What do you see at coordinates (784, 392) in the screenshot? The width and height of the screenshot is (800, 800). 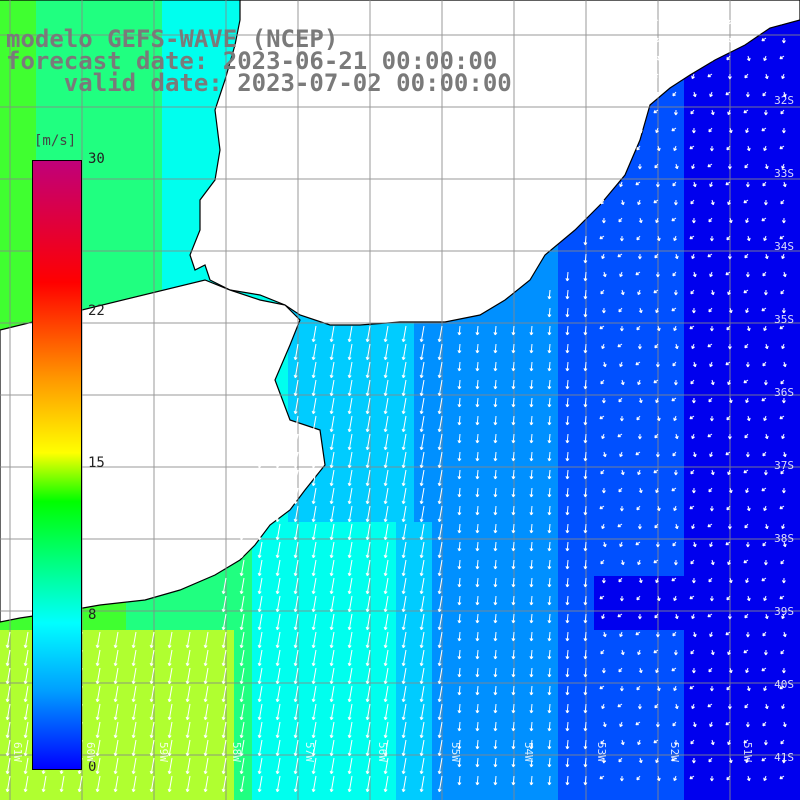 I see `latitude-label: 36S` at bounding box center [784, 392].